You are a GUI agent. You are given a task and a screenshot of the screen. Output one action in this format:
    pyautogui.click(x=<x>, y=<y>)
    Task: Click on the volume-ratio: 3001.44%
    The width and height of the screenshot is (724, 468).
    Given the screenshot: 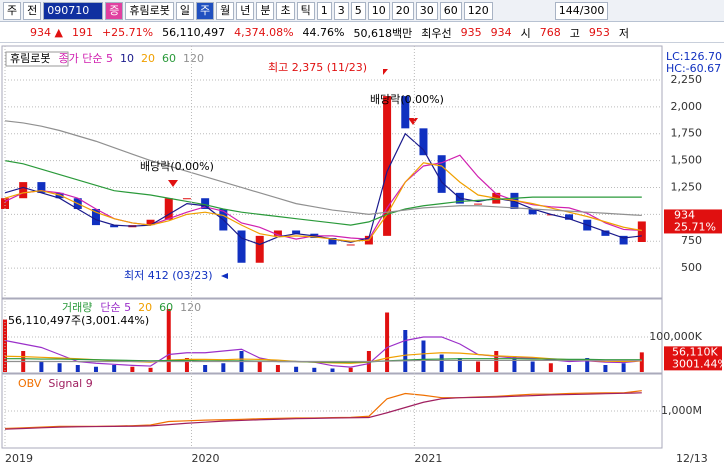 What is the action you would take?
    pyautogui.click(x=698, y=363)
    